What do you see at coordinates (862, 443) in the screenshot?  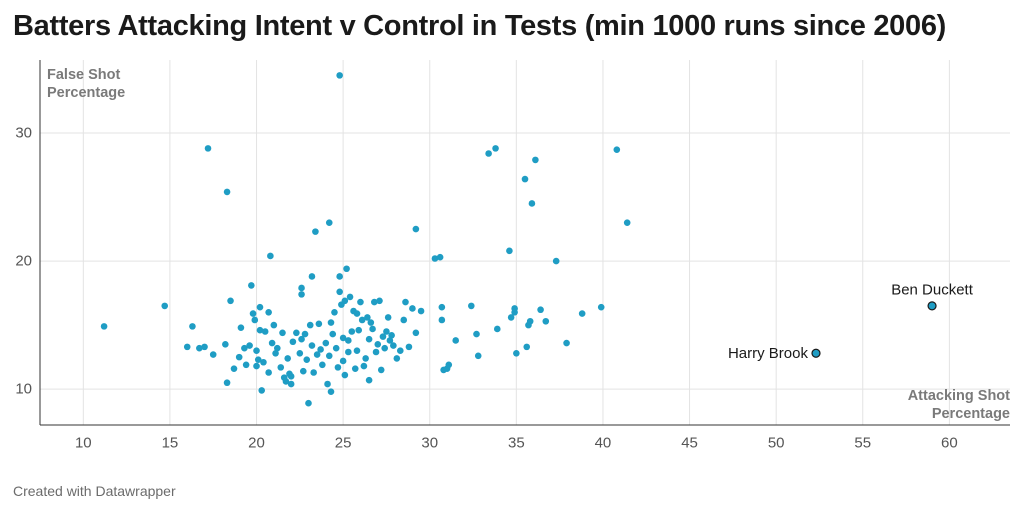 I see `x-tick-label: 55` at bounding box center [862, 443].